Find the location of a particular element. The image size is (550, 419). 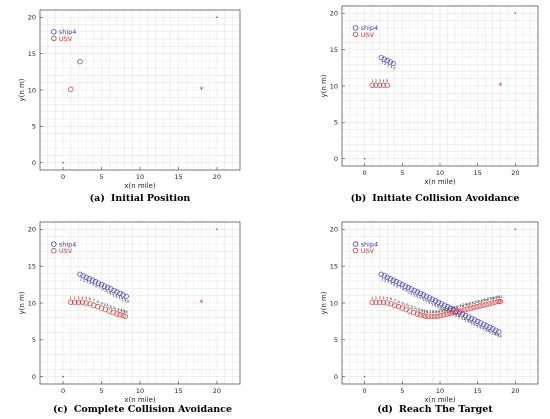

usv-point-label: 2 is located at coordinates (74, 297).